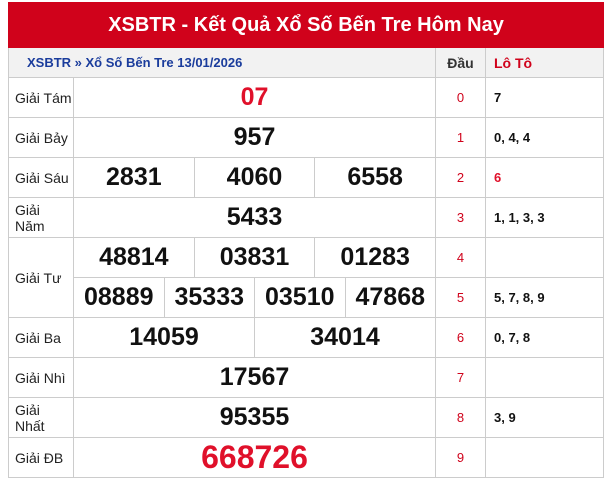 The image size is (610, 490). I want to click on prize-number: 2831, so click(134, 178).